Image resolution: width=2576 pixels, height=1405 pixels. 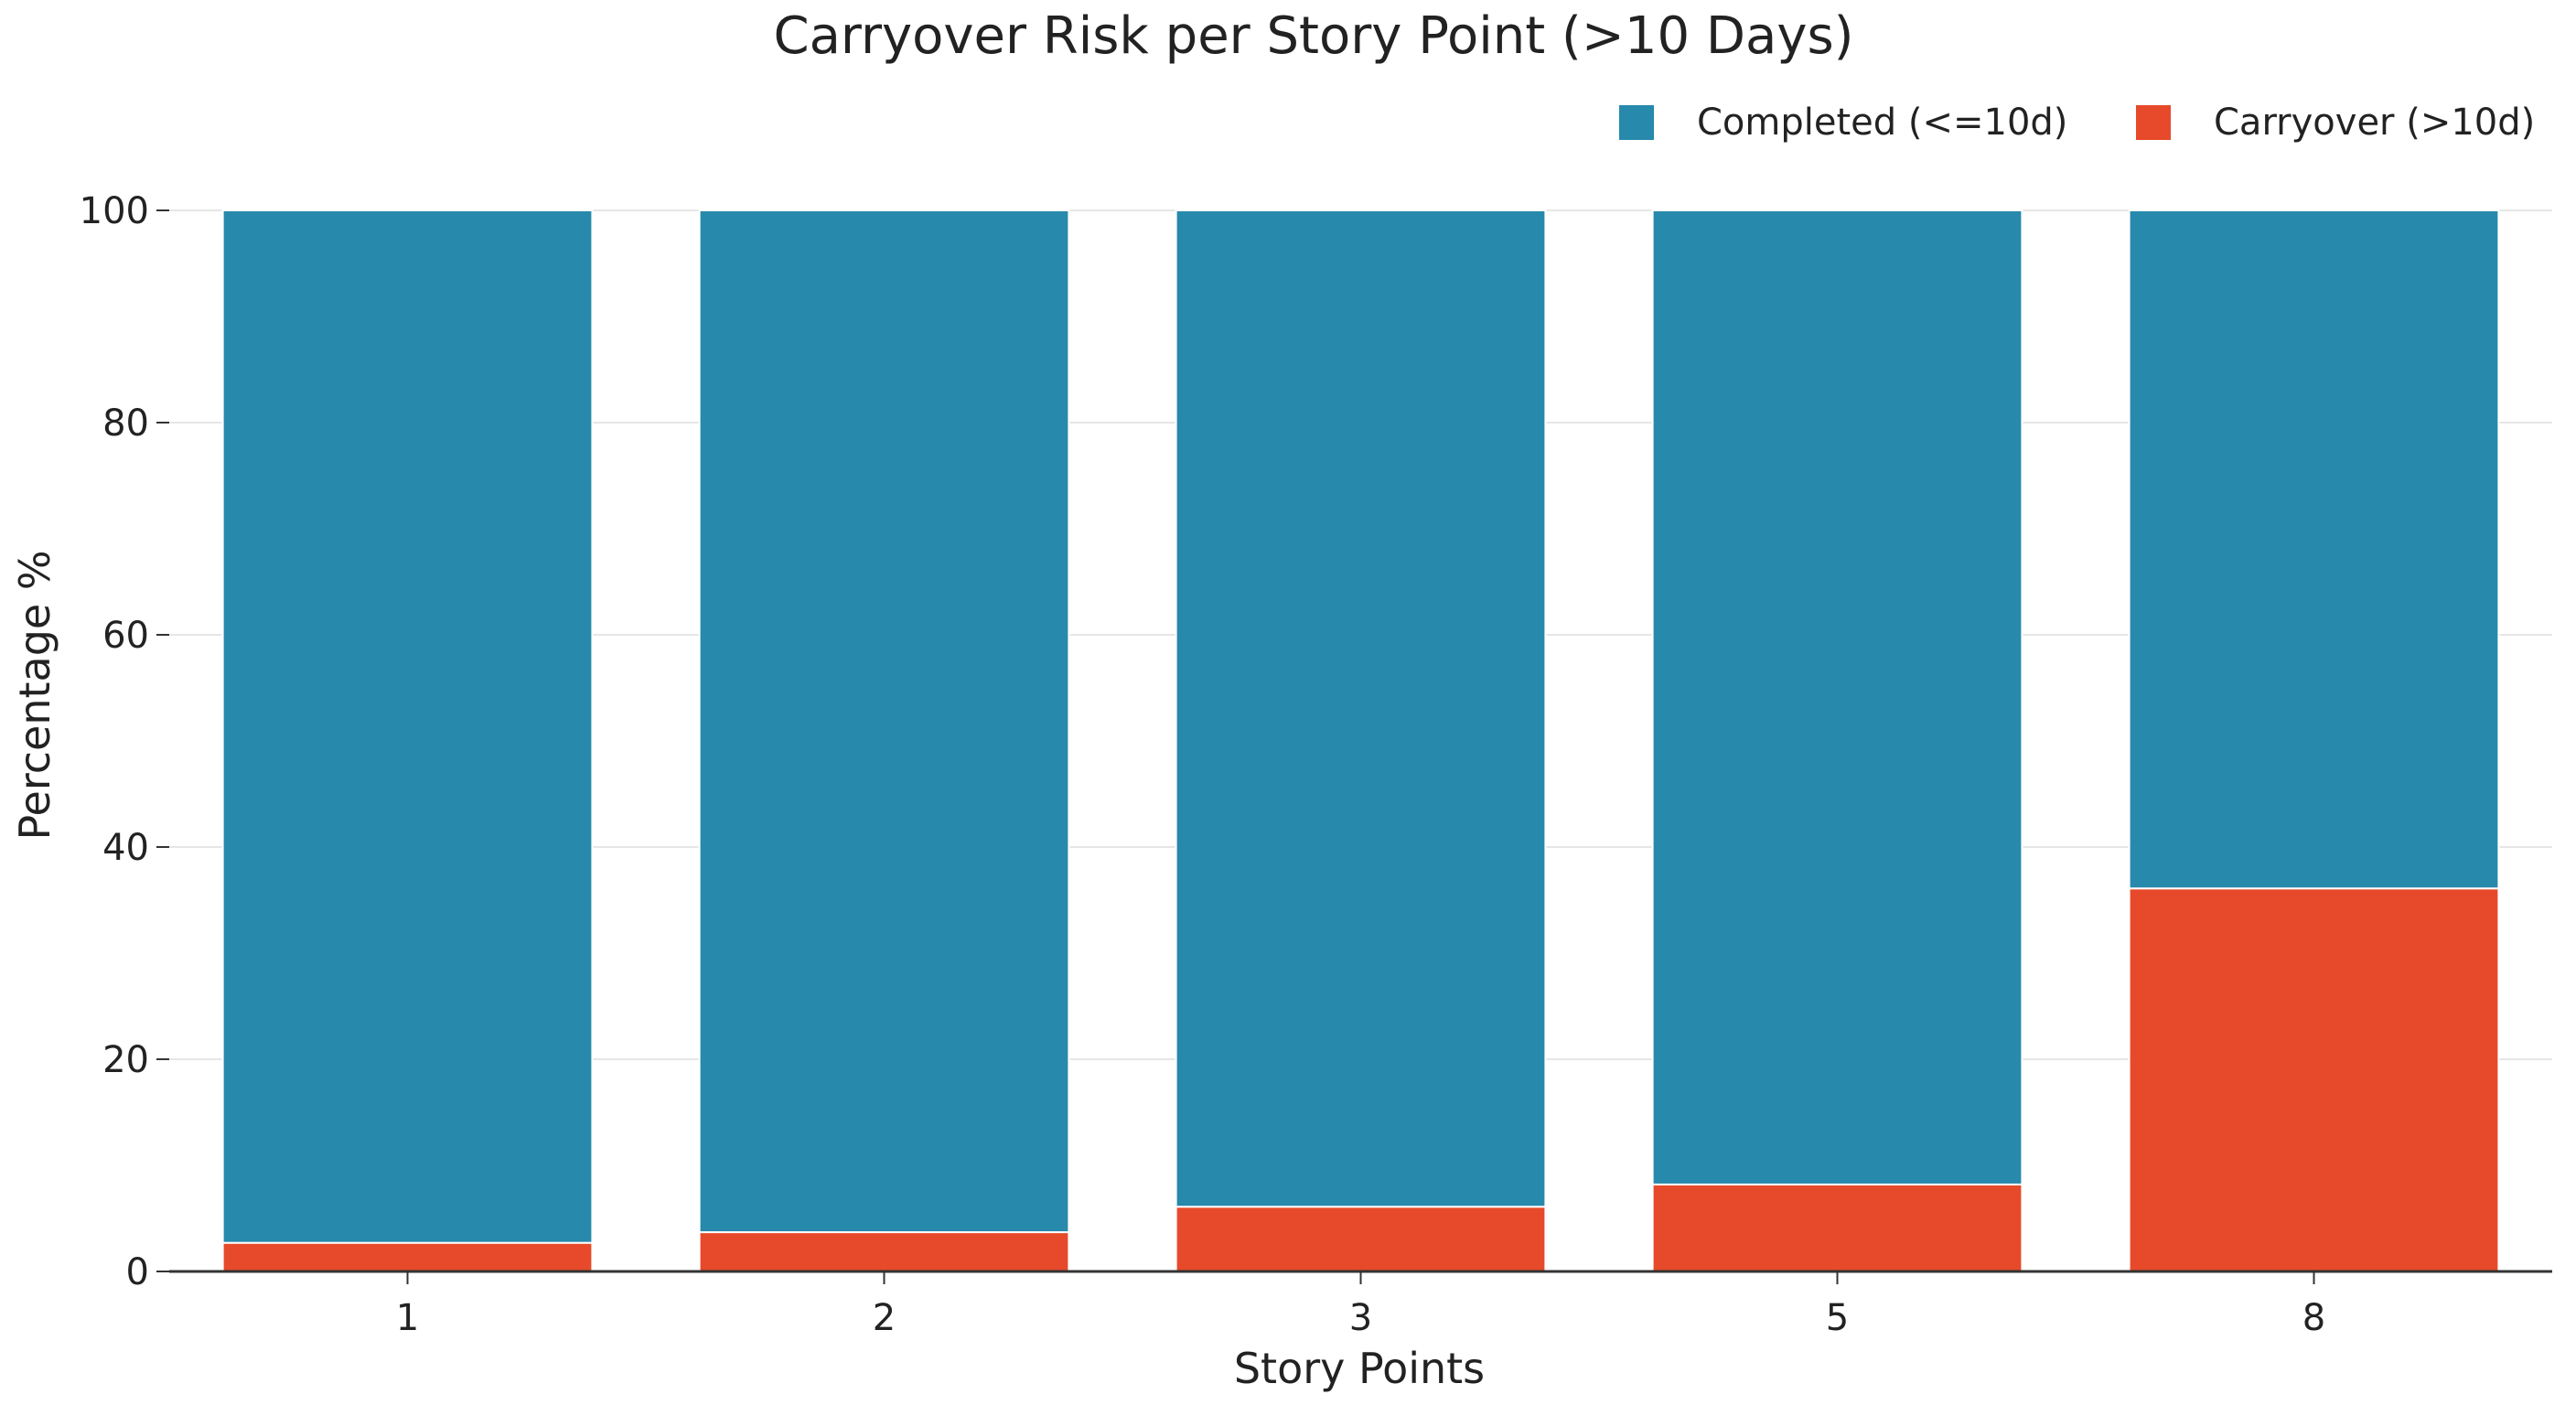 What do you see at coordinates (2153, 123) in the screenshot?
I see `legend-swatch-carryover` at bounding box center [2153, 123].